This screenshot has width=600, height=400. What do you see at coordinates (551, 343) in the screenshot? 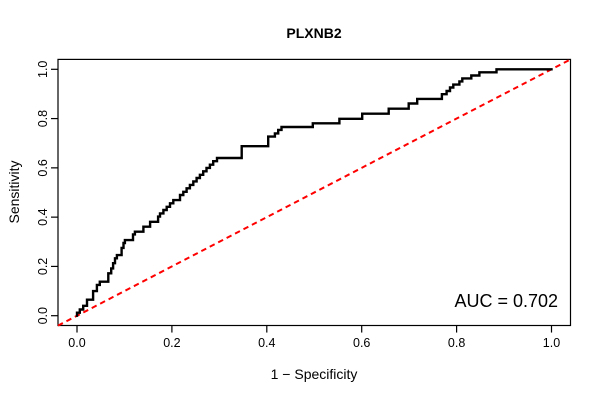
I see `x-tick-label: 1.0` at bounding box center [551, 343].